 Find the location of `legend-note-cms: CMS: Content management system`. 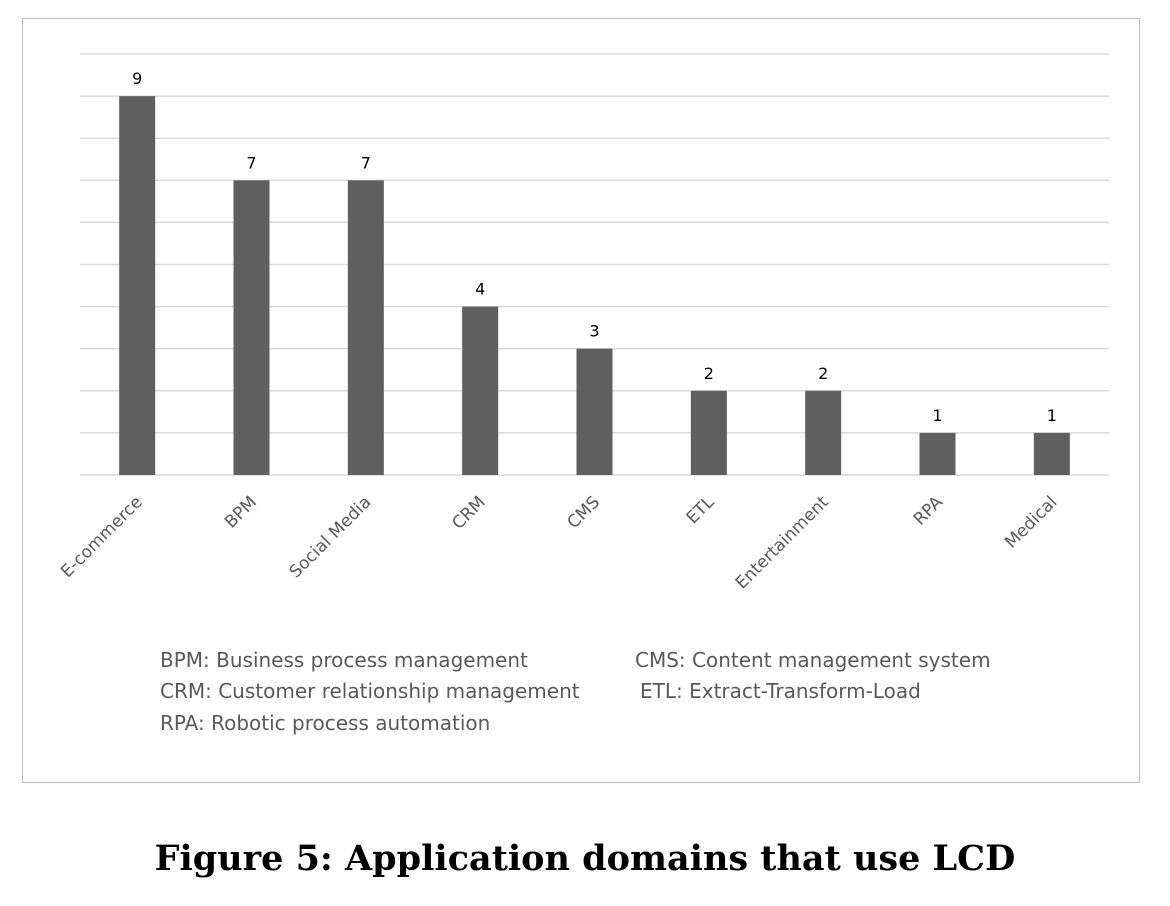

legend-note-cms: CMS: Content management system is located at coordinates (813, 660).